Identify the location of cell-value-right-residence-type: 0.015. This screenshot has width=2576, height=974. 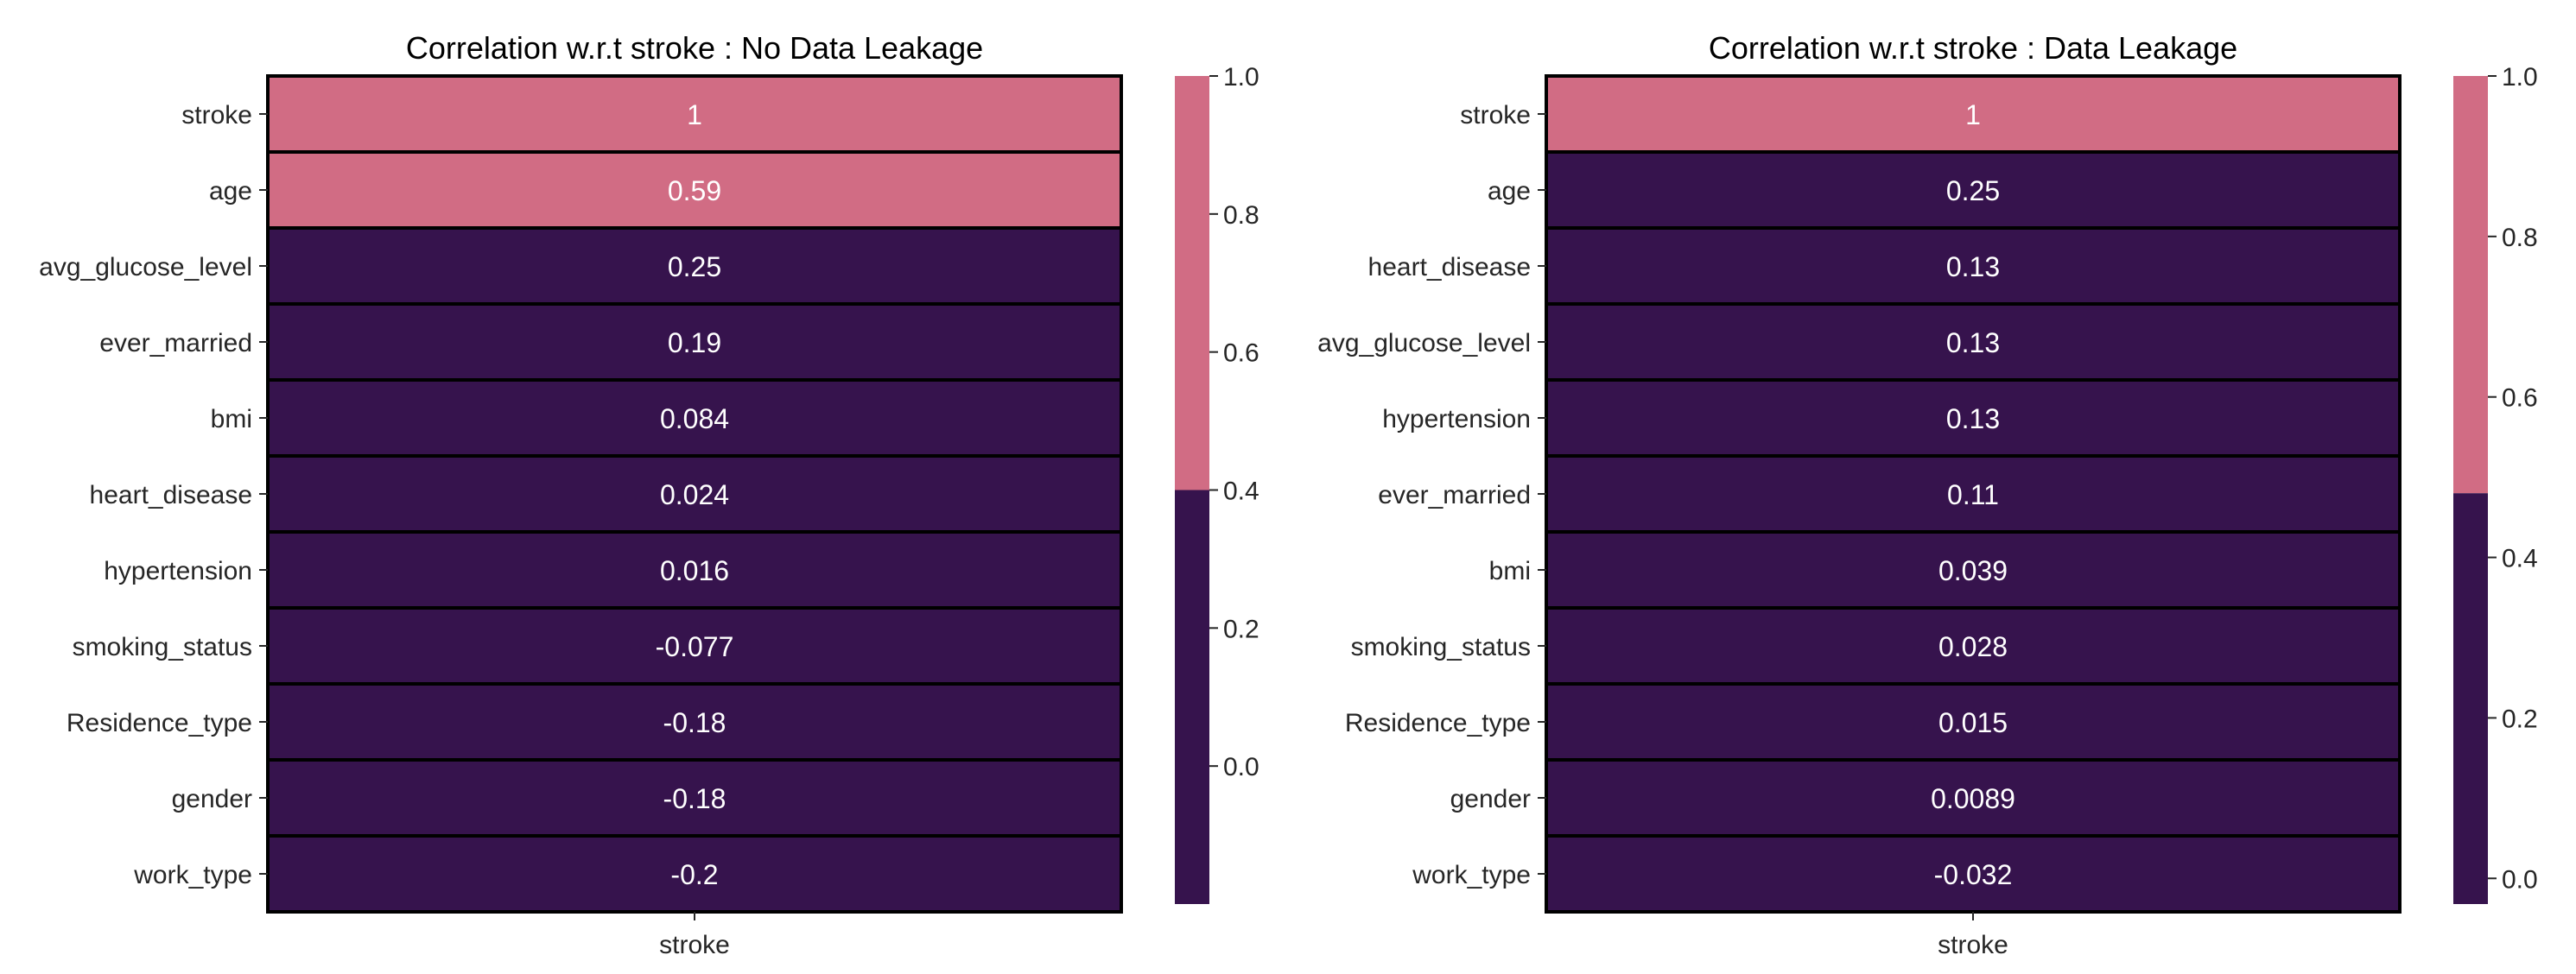
(1973, 723).